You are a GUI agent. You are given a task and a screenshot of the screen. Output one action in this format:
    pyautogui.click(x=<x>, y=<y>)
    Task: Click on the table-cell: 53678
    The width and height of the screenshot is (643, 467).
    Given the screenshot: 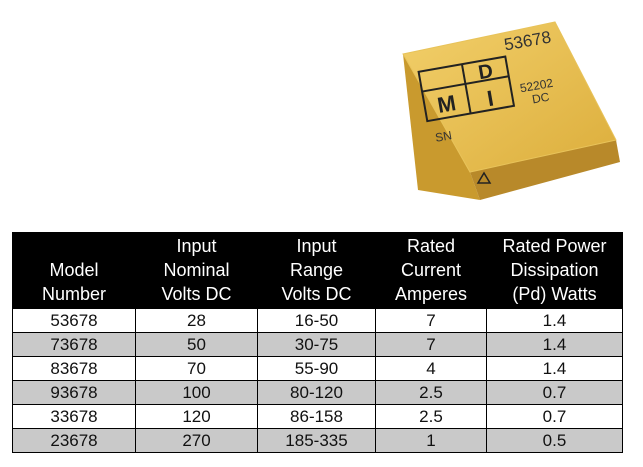 What is the action you would take?
    pyautogui.click(x=74, y=320)
    